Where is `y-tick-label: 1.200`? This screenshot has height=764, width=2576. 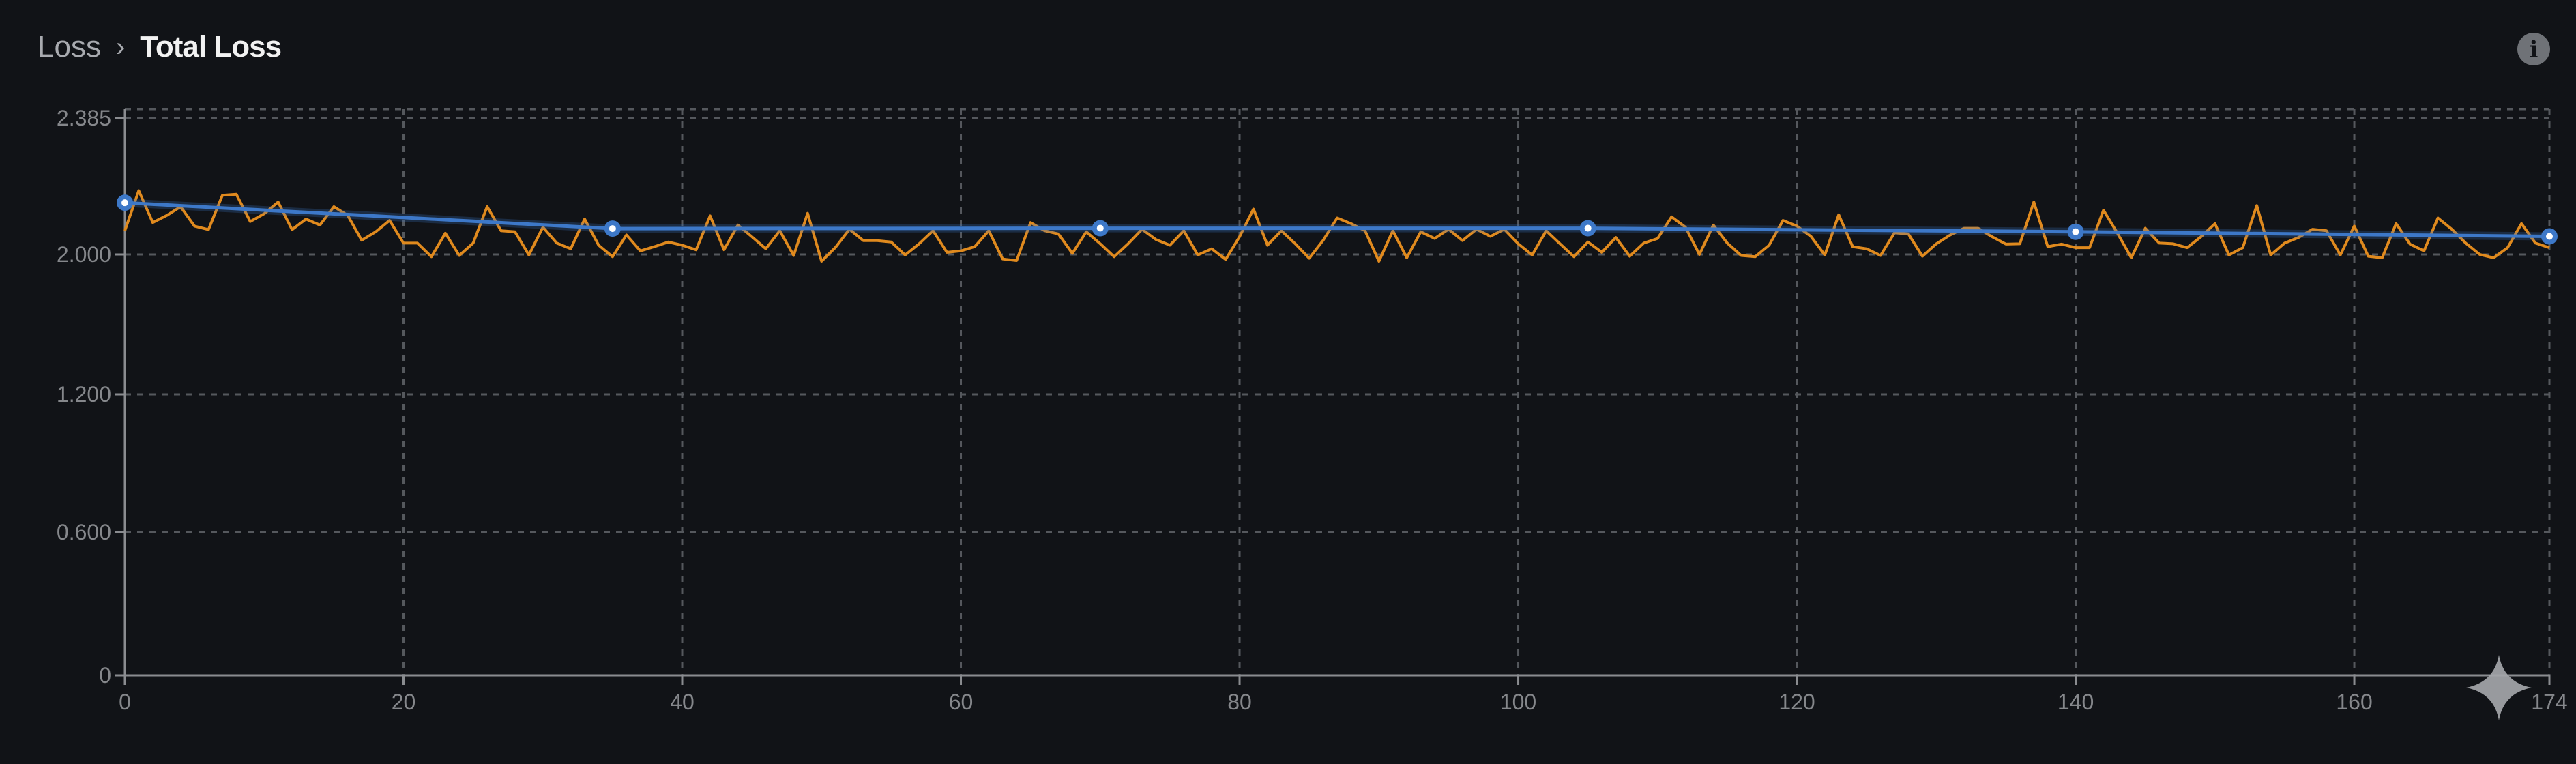 y-tick-label: 1.200 is located at coordinates (84, 394).